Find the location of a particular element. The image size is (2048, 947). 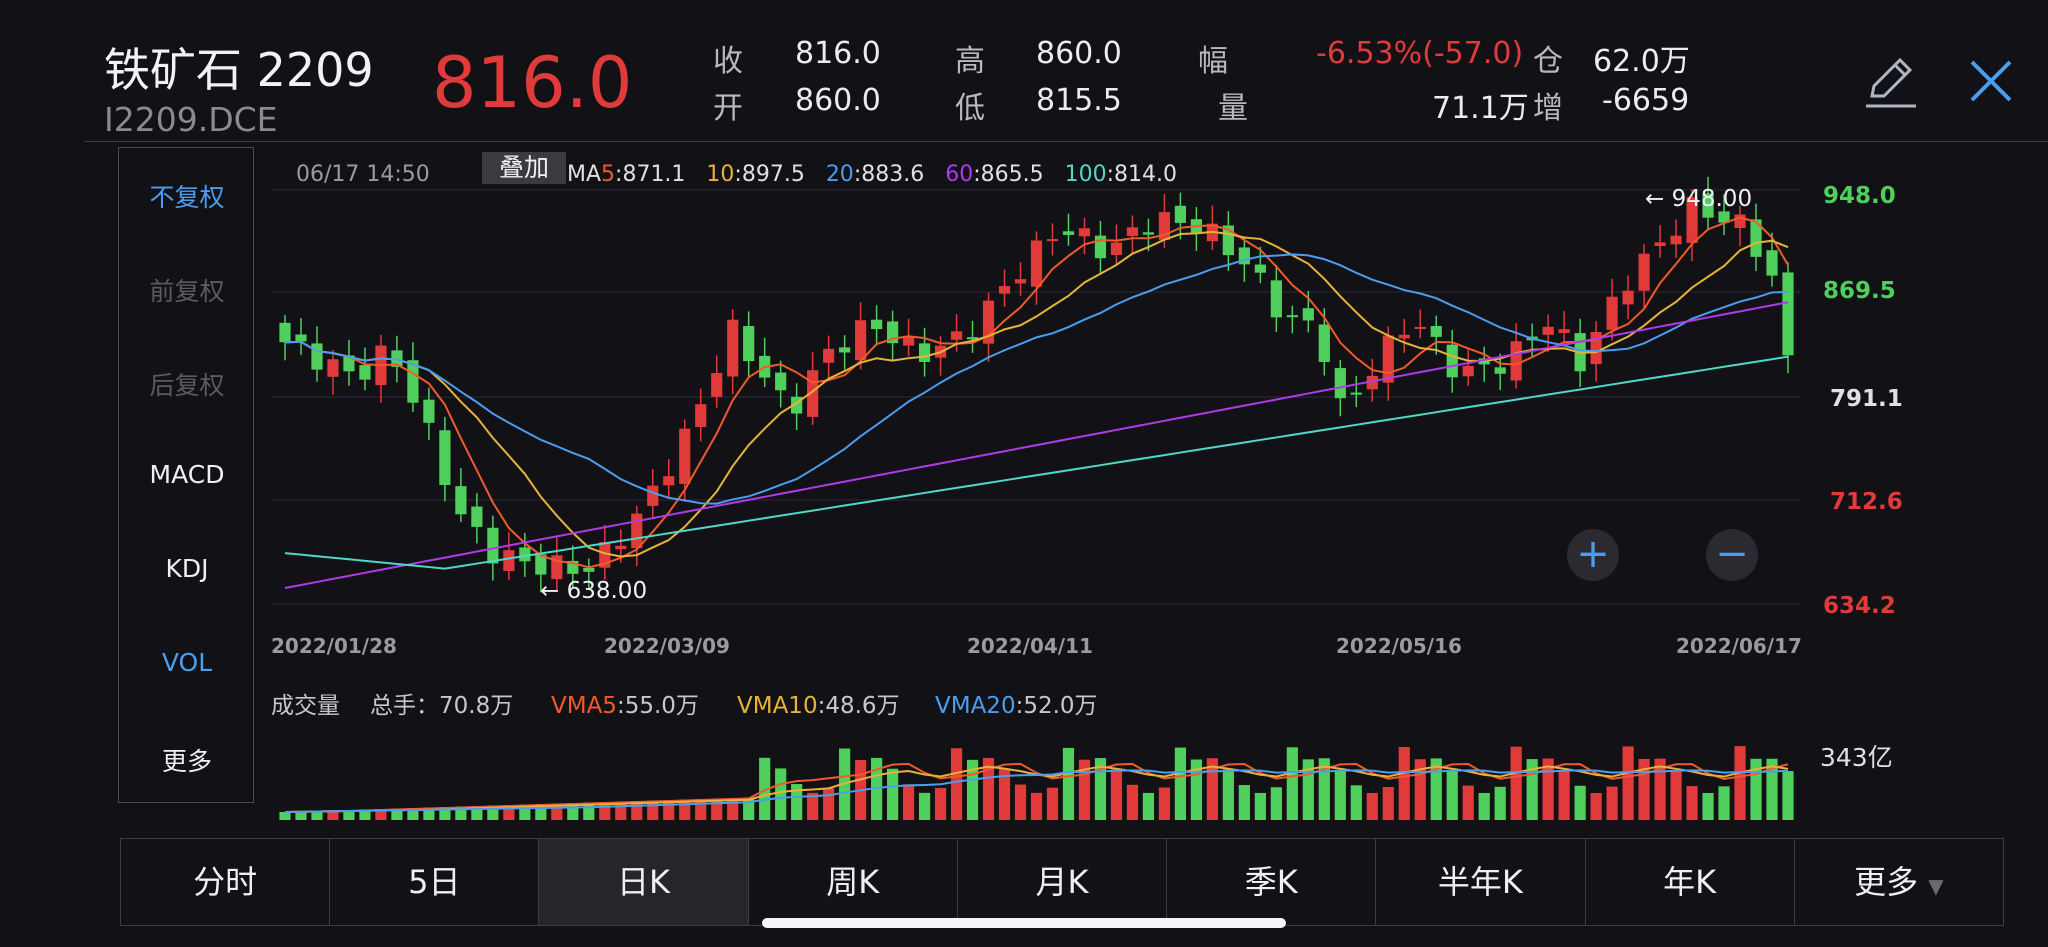

tab-more-label: 更多 is located at coordinates (1886, 882).